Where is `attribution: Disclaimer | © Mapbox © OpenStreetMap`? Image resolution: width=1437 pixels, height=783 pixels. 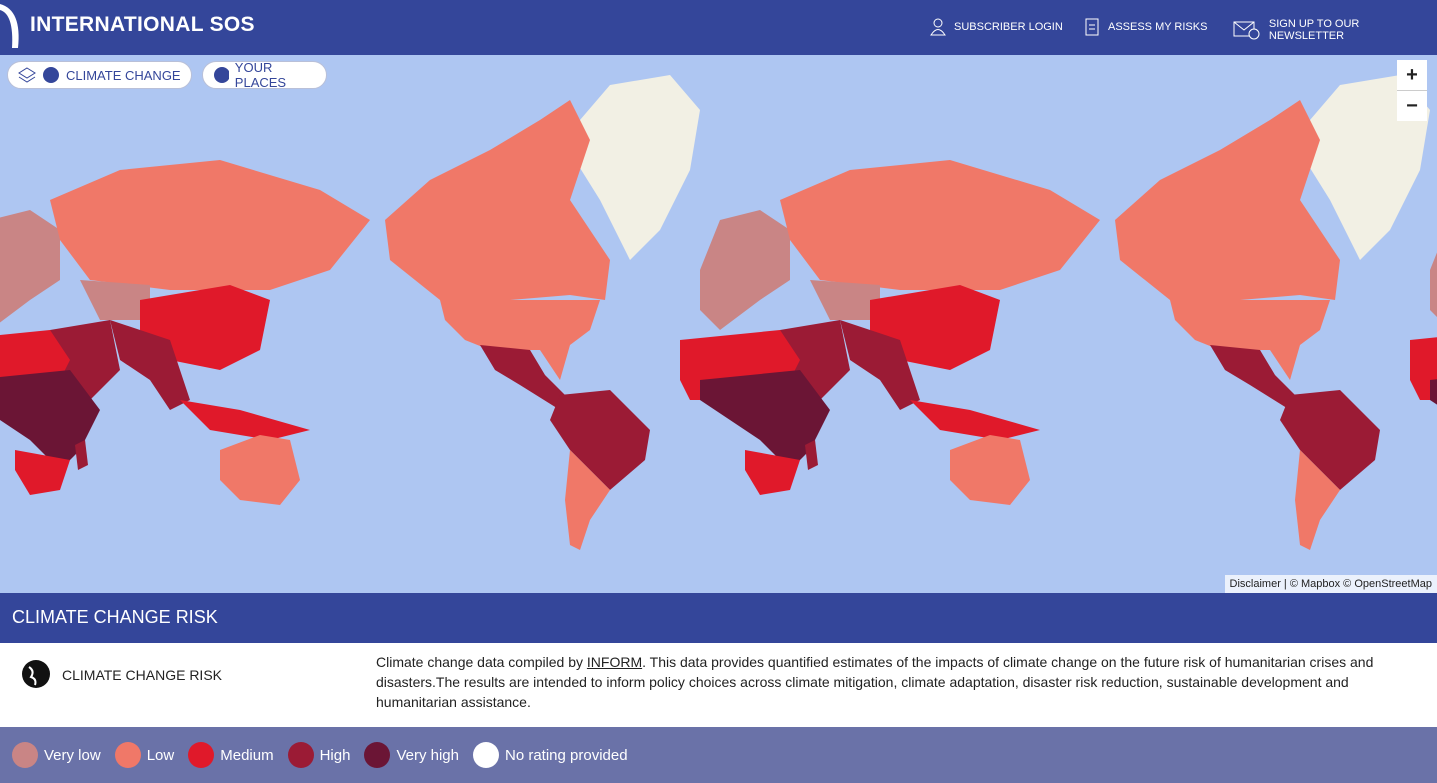 attribution: Disclaimer | © Mapbox © OpenStreetMap is located at coordinates (1330, 584).